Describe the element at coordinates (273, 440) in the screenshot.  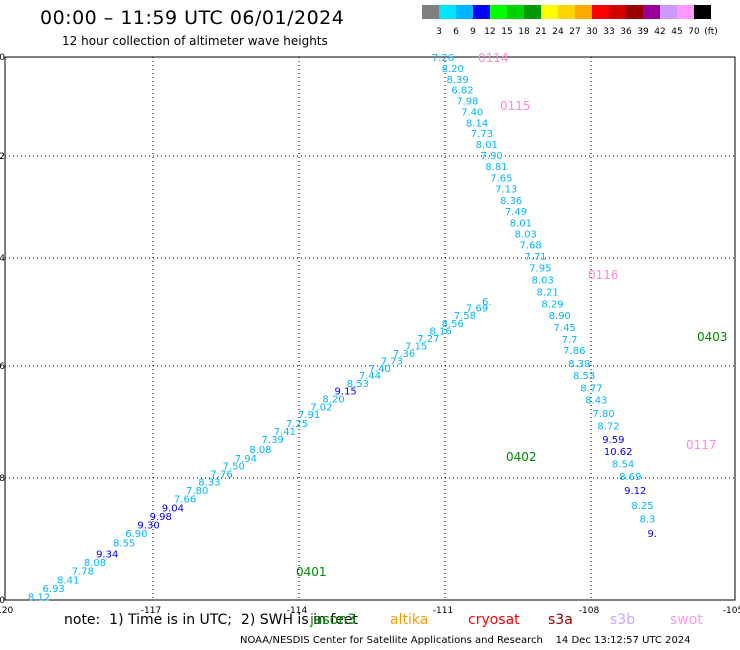
I see `wave-height-label: 7.39` at that location.